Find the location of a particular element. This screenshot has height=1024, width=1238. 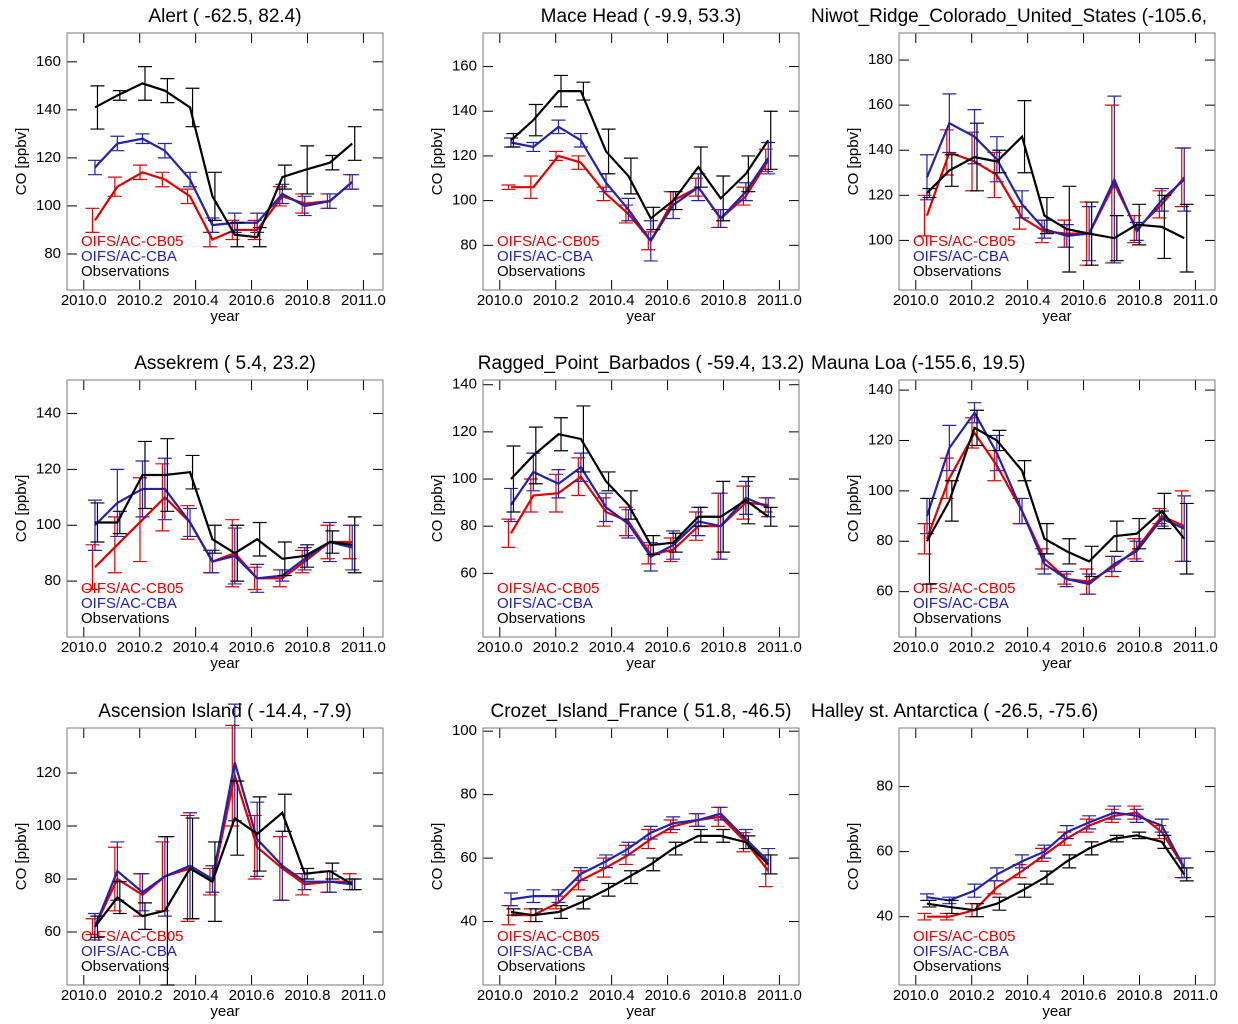

x-tick-label: 2010.0 is located at coordinates (84, 300).